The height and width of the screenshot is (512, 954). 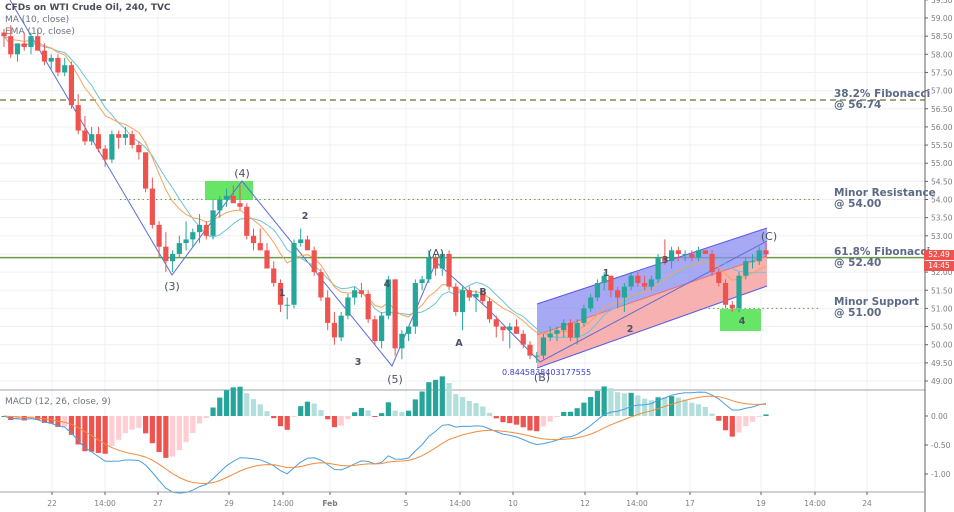 I want to click on fib-382-title: 38.2% Fibonacci, so click(x=882, y=94).